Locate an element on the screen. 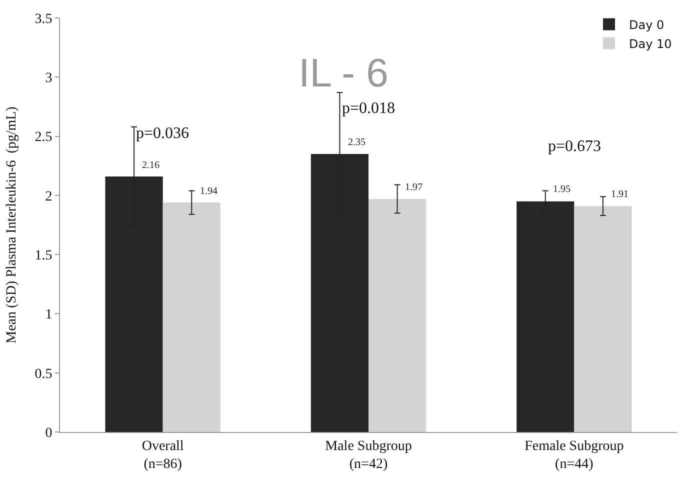 This screenshot has width=687, height=487. data-label: 1.91 is located at coordinates (619, 194).